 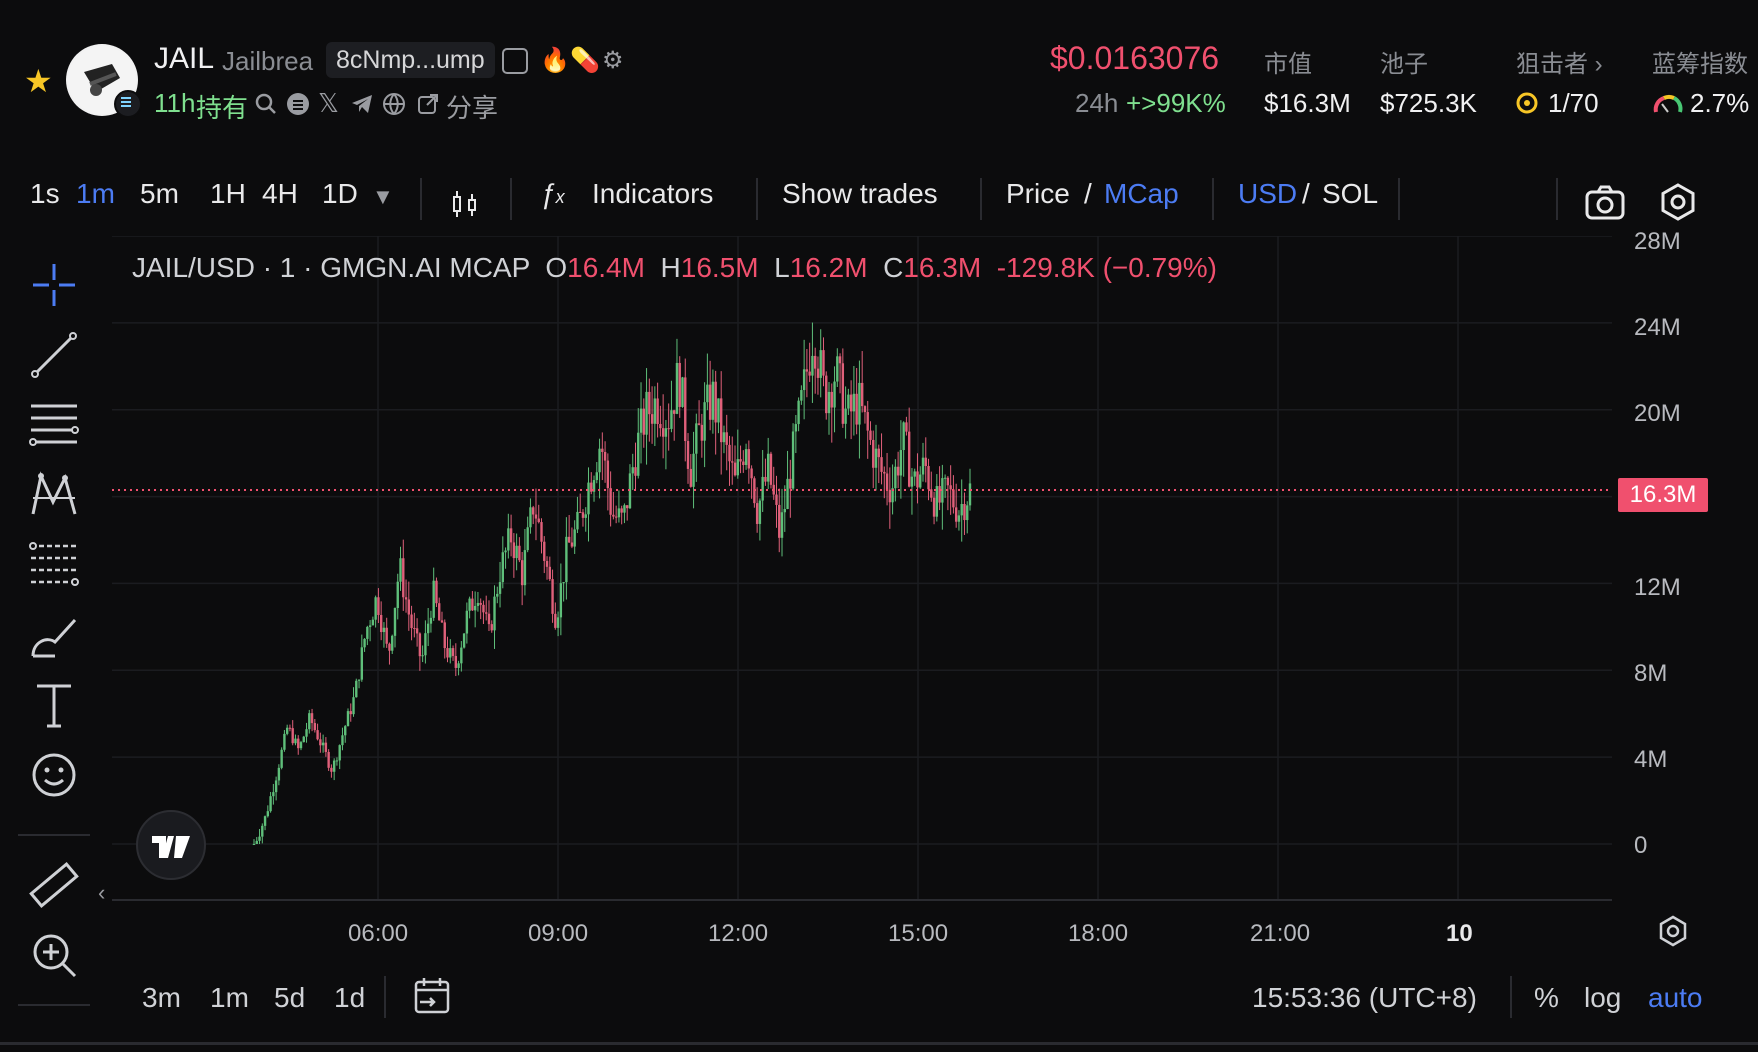 I want to click on range-1m: 1m, so click(x=229, y=997).